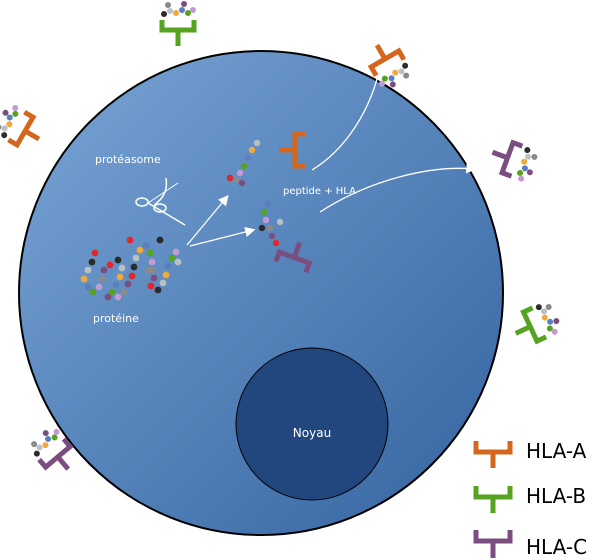 The width and height of the screenshot is (599, 560). What do you see at coordinates (160, 201) in the screenshot?
I see `scissors-icon` at bounding box center [160, 201].